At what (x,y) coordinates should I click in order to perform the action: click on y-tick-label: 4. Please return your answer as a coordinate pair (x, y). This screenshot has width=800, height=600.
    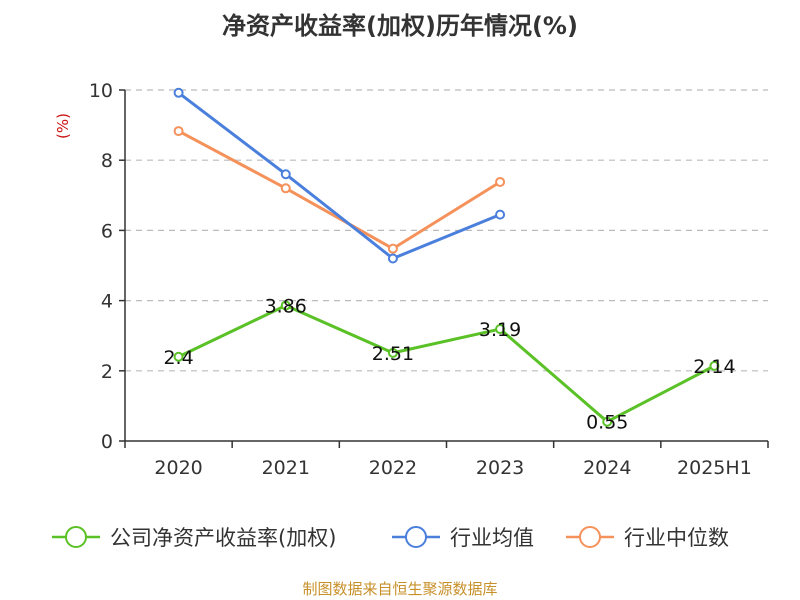
    Looking at the image, I should click on (107, 302).